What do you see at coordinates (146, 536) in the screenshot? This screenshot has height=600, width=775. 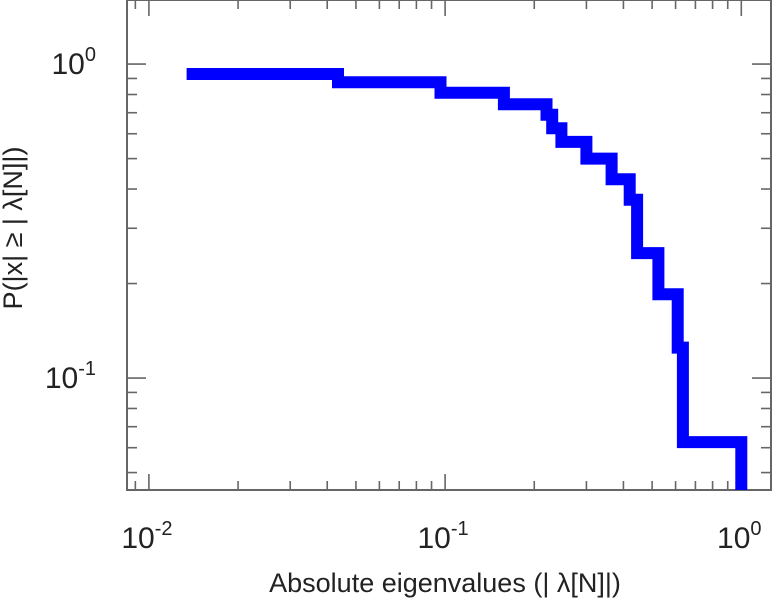 I see `x-tick-label: 10⁻²` at bounding box center [146, 536].